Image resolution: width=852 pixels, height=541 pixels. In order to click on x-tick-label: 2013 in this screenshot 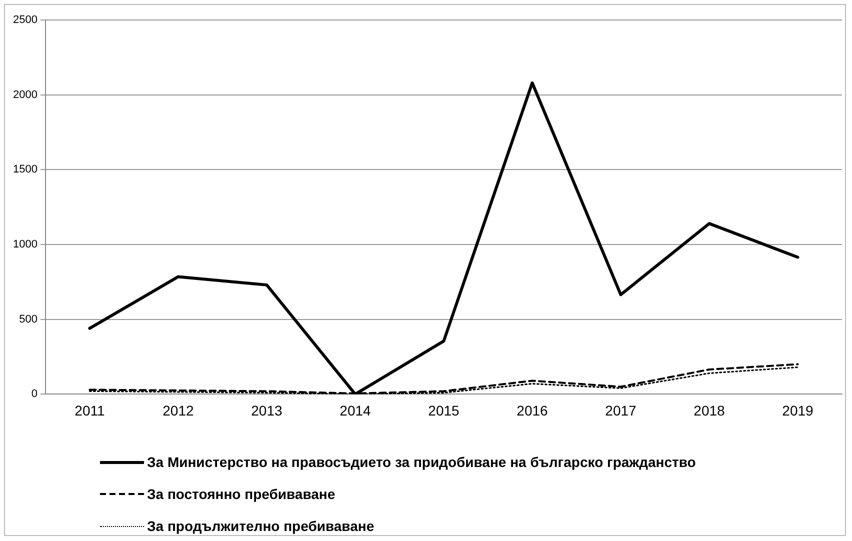, I will do `click(267, 410)`.